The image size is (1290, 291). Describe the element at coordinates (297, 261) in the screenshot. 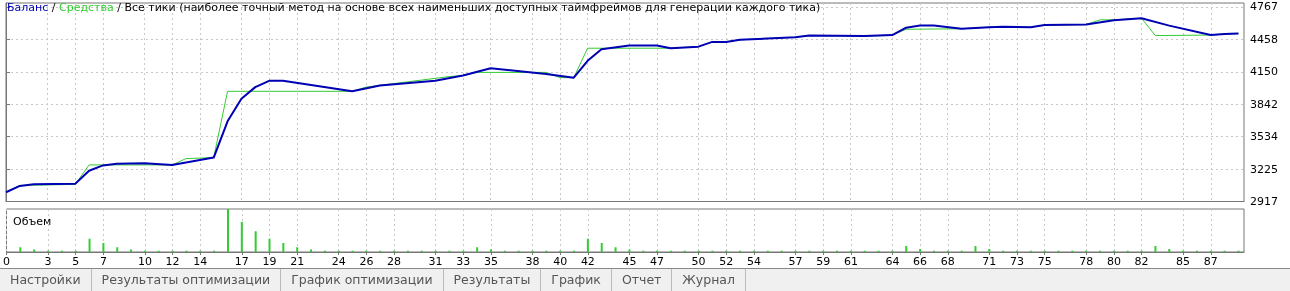

I see `x-tick-label: 21` at that location.